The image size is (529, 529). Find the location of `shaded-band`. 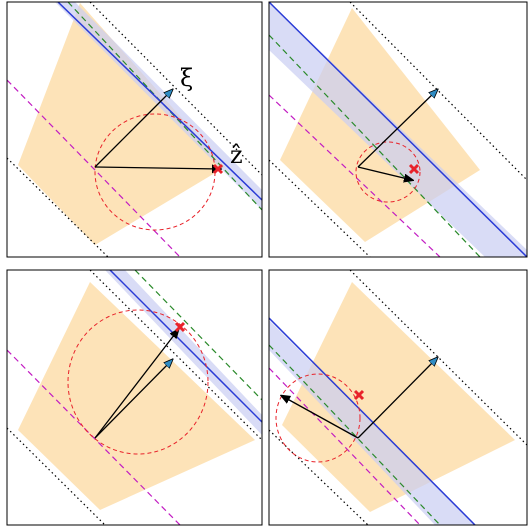

shaded-band is located at coordinates (183, 352).